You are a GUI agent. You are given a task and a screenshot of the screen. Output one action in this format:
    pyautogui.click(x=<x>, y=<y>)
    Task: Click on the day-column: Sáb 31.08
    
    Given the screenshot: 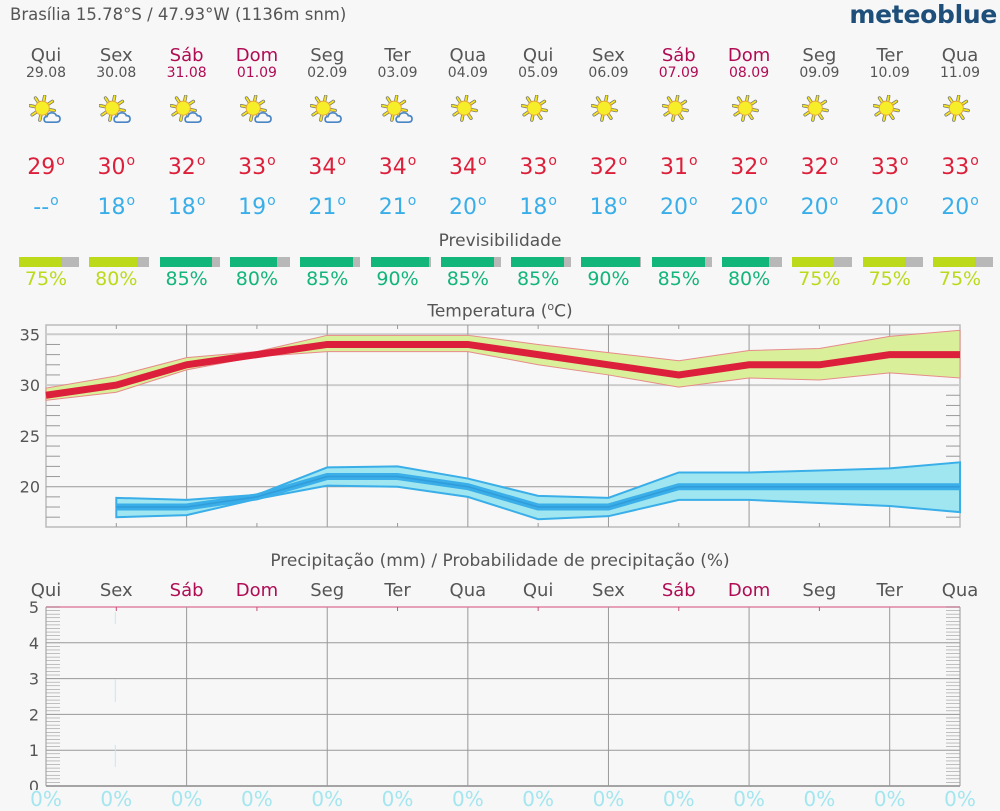 What is the action you would take?
    pyautogui.click(x=187, y=63)
    